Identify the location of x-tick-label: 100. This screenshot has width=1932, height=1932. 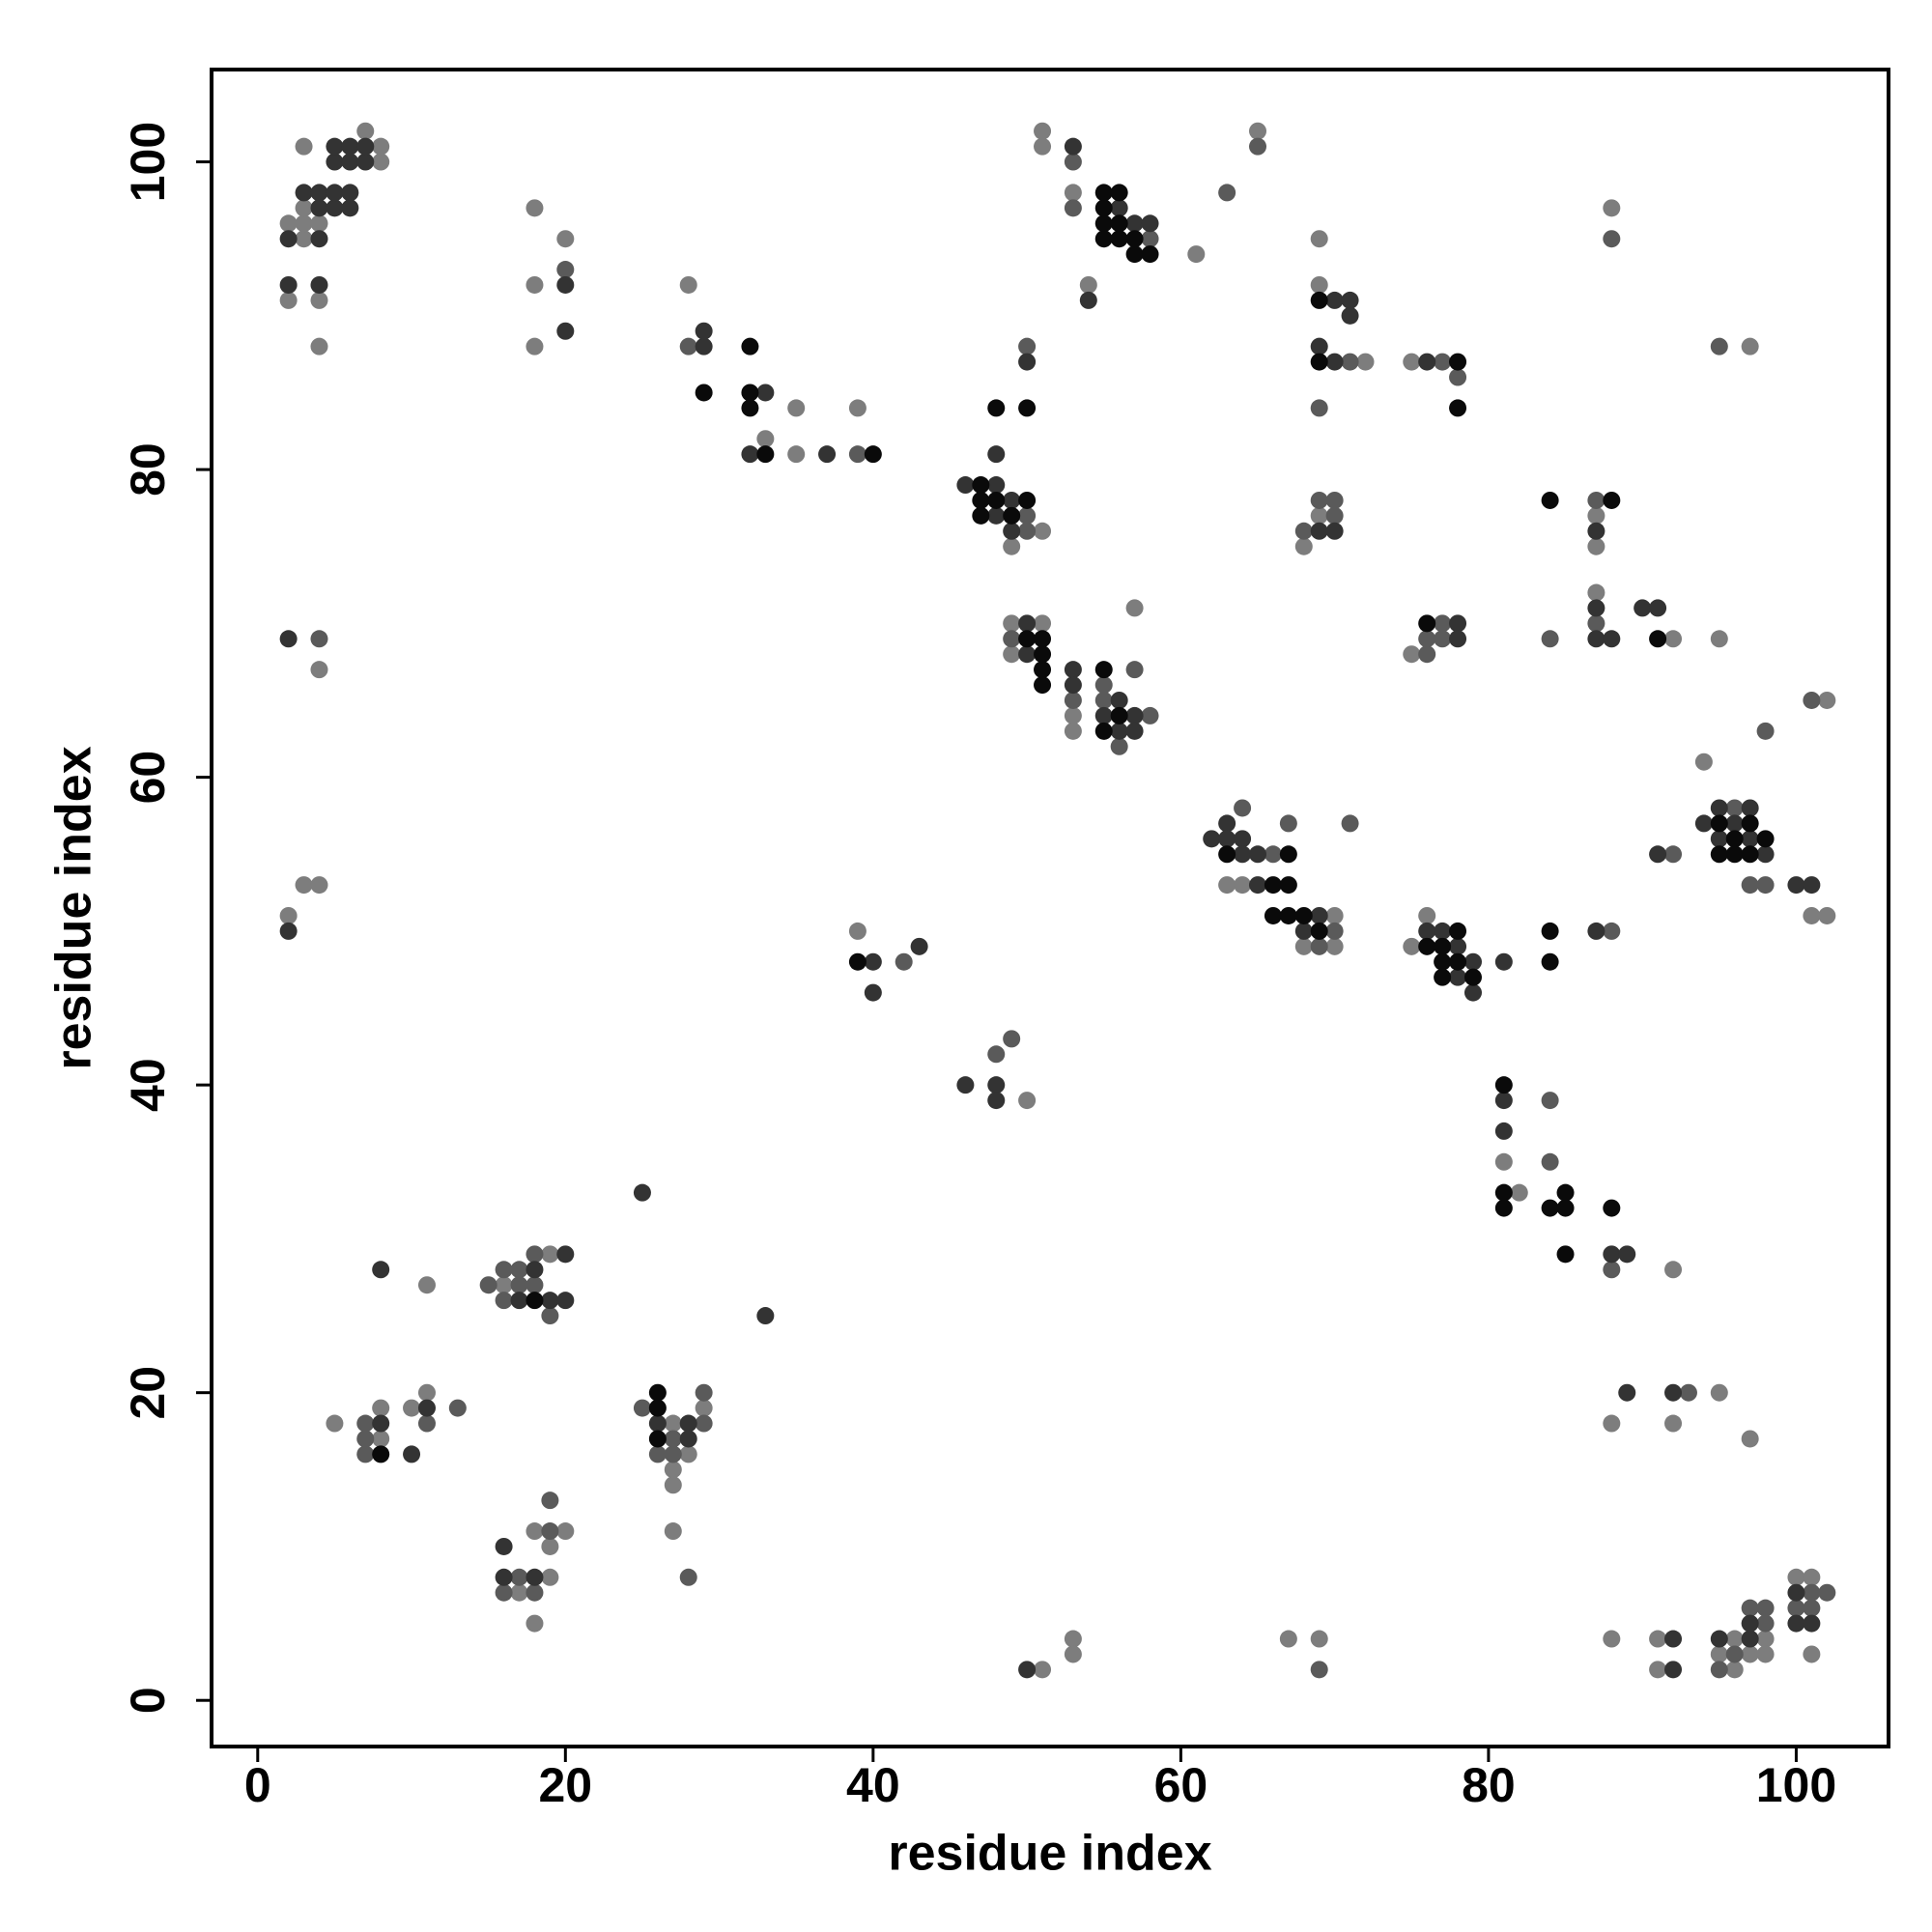
(1796, 1785).